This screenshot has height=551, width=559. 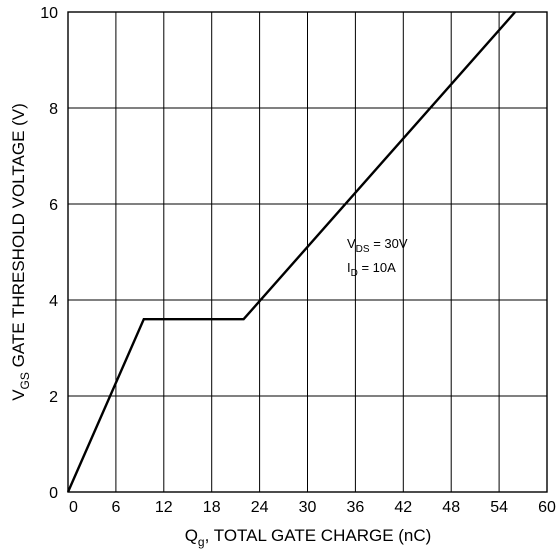 What do you see at coordinates (499, 507) in the screenshot?
I see `x-tick-label-9: 54` at bounding box center [499, 507].